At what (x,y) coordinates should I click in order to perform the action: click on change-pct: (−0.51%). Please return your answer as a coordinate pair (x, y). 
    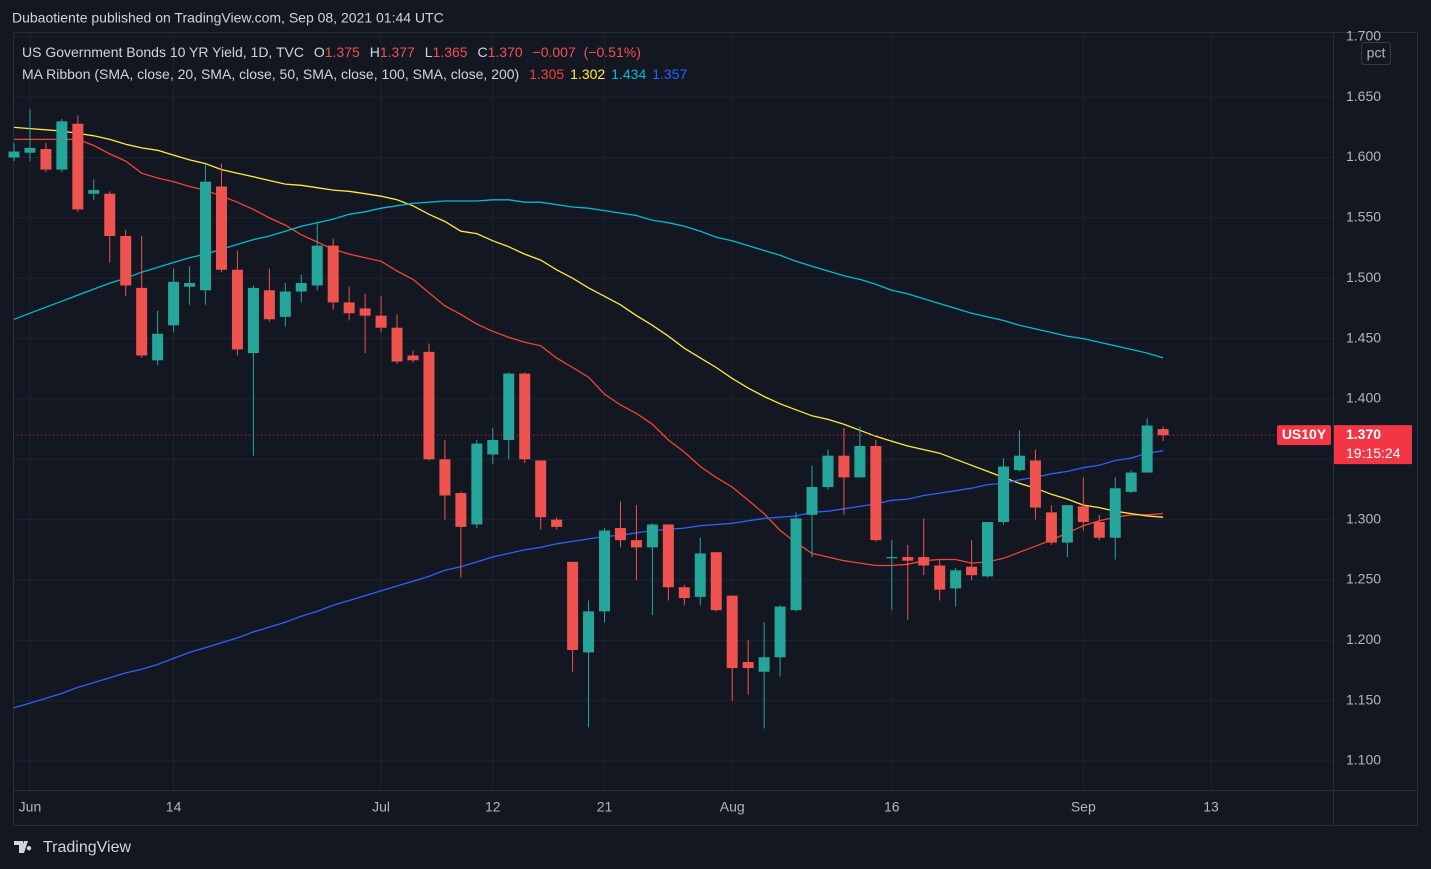
    Looking at the image, I should click on (612, 52).